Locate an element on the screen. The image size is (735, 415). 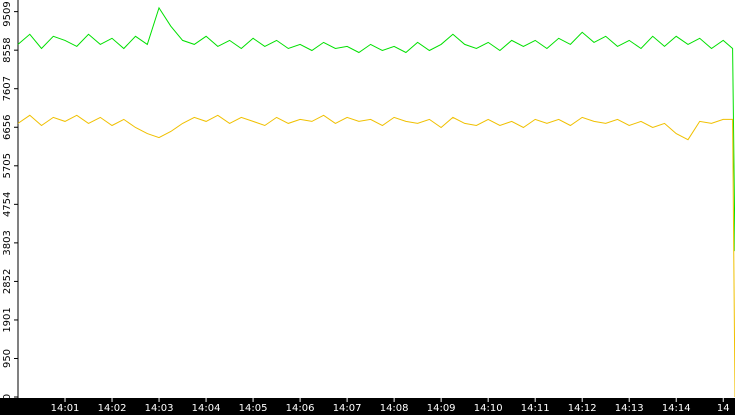
x-tick-label: 14:03 is located at coordinates (159, 408).